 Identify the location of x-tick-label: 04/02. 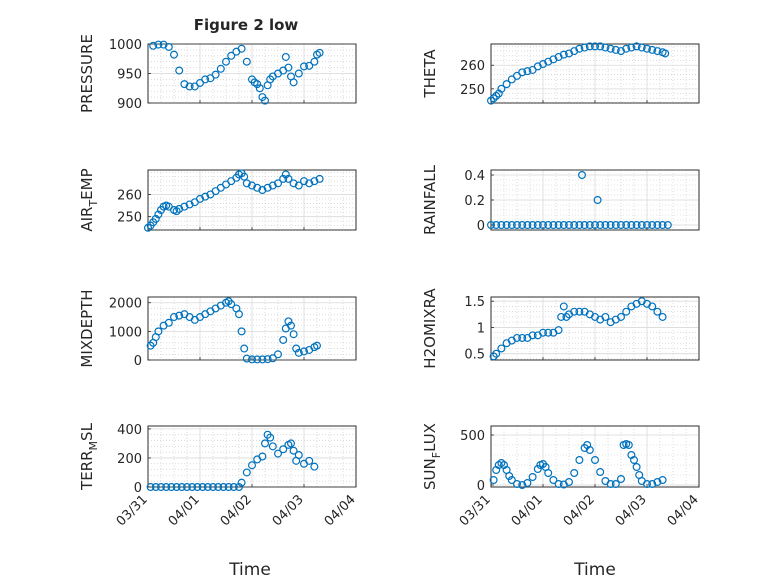
(236, 510).